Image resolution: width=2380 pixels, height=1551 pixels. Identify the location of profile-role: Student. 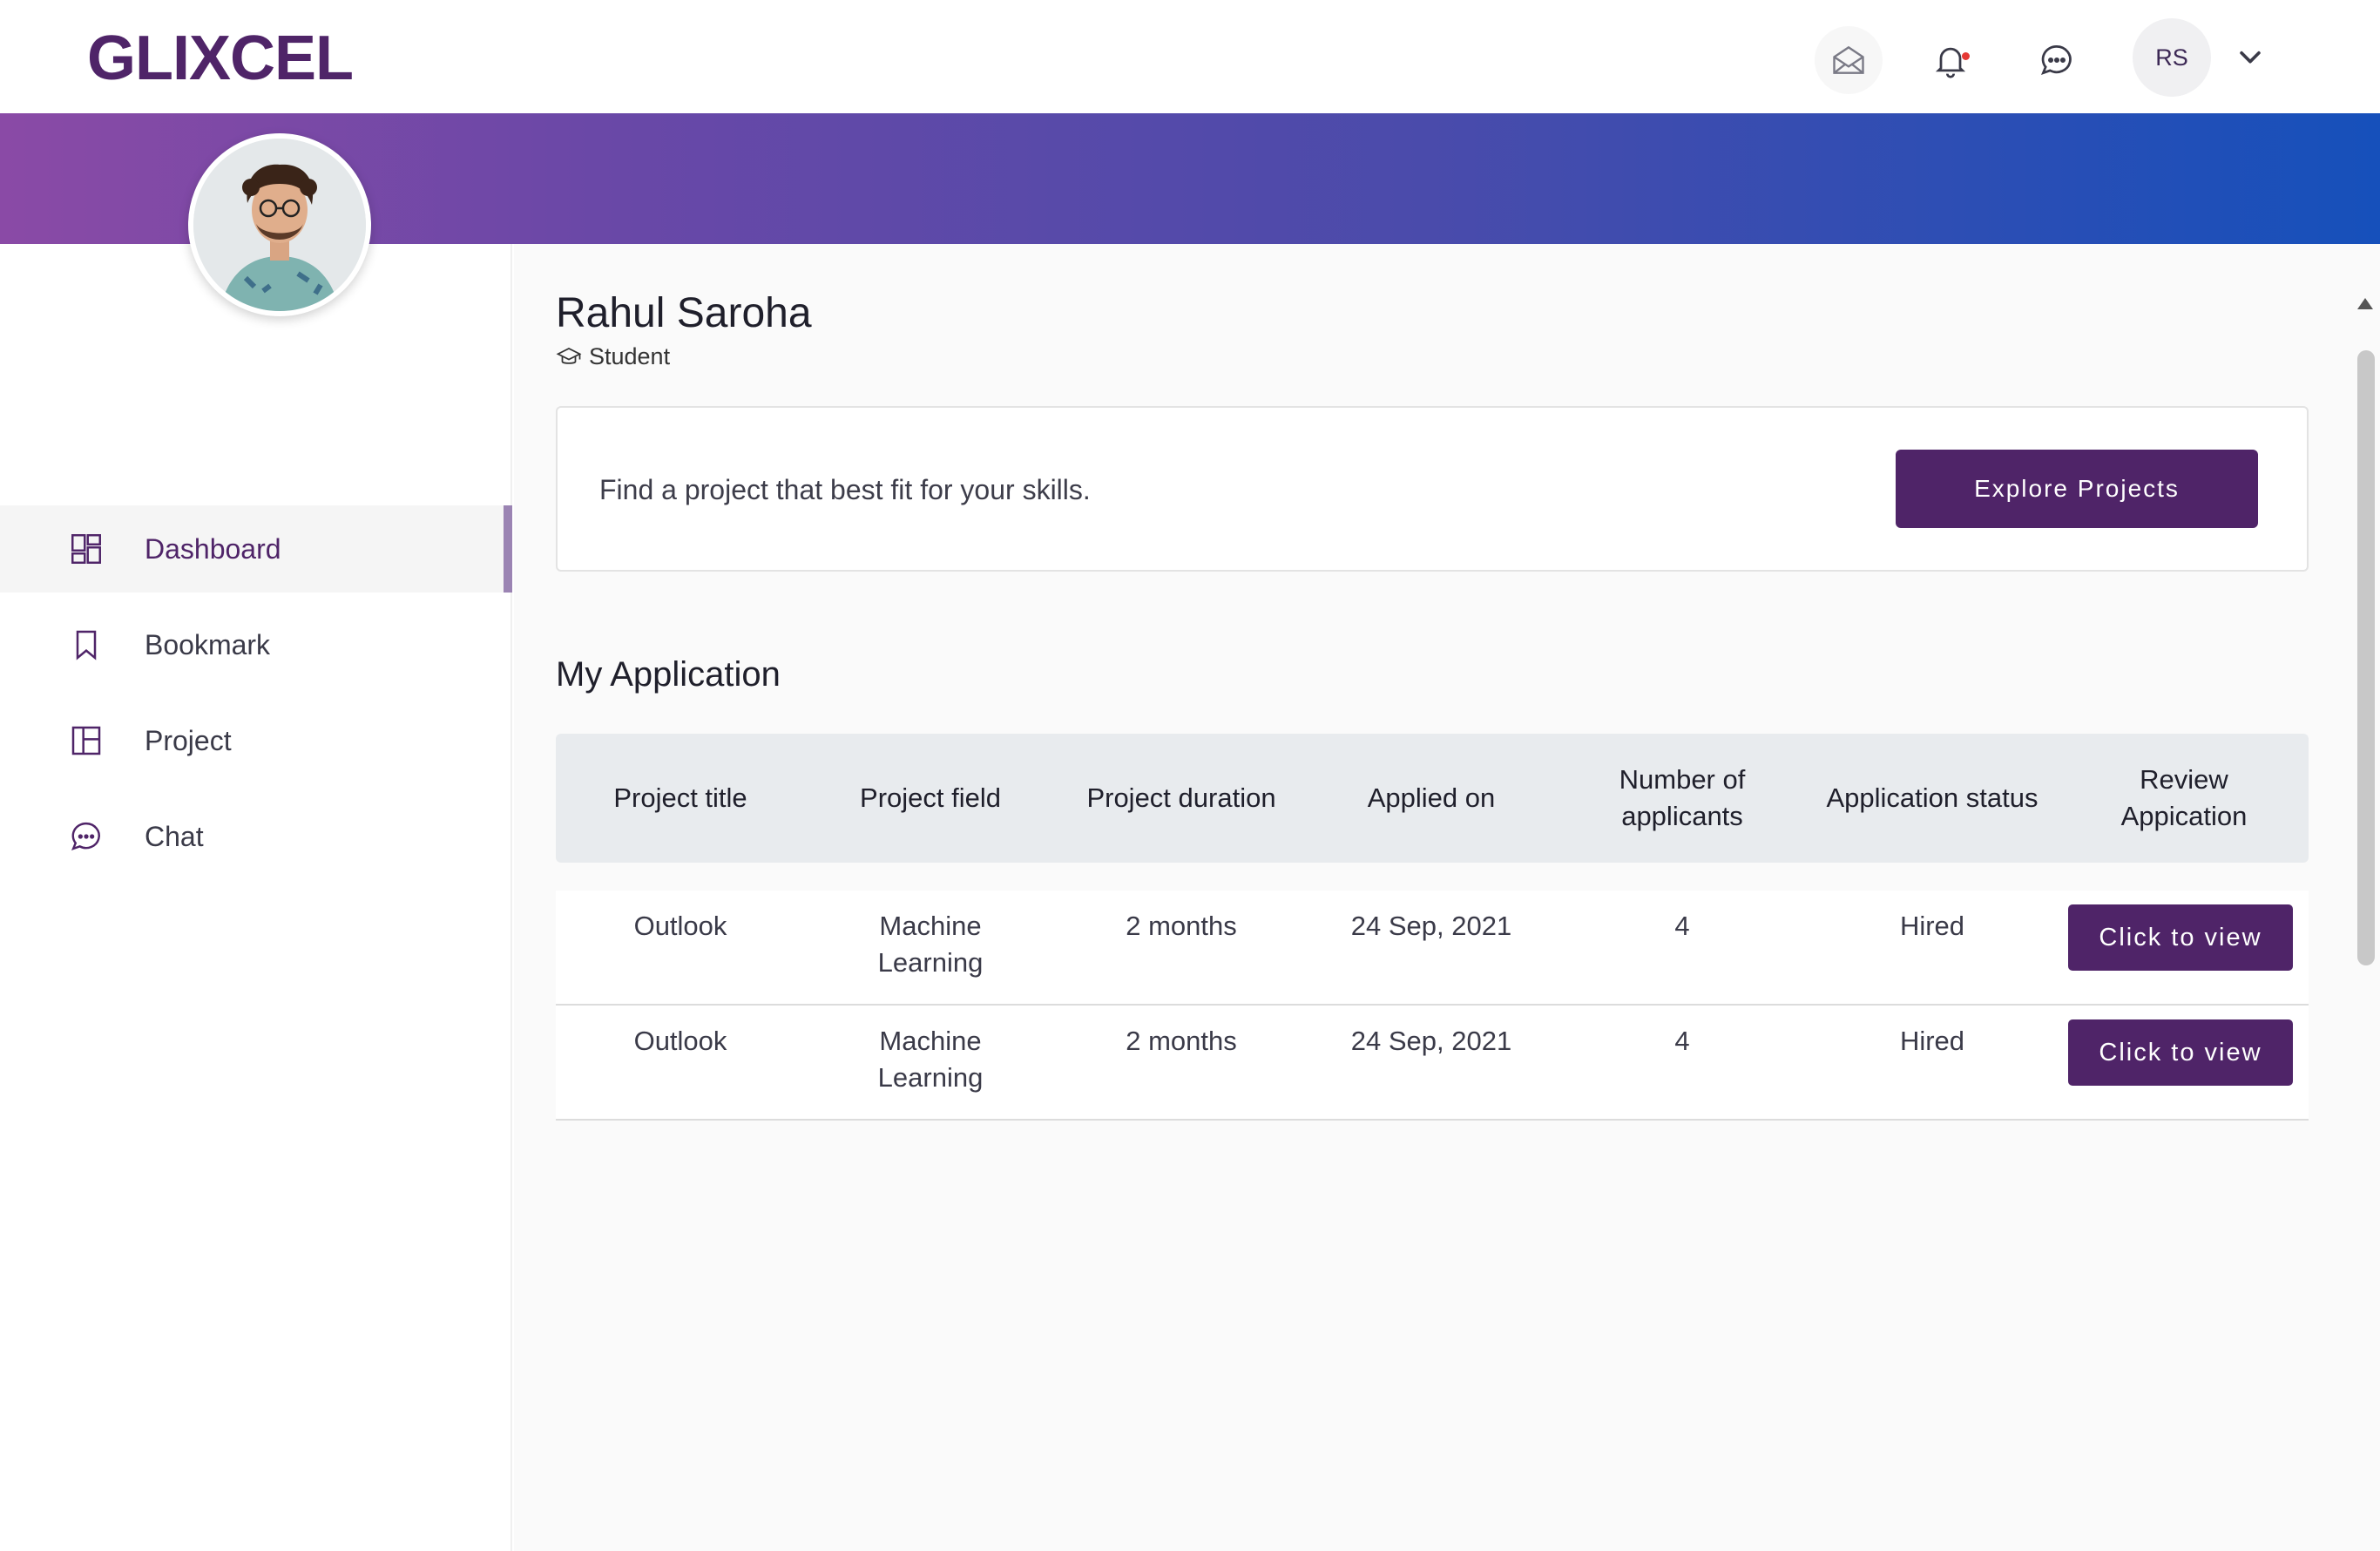
(613, 356).